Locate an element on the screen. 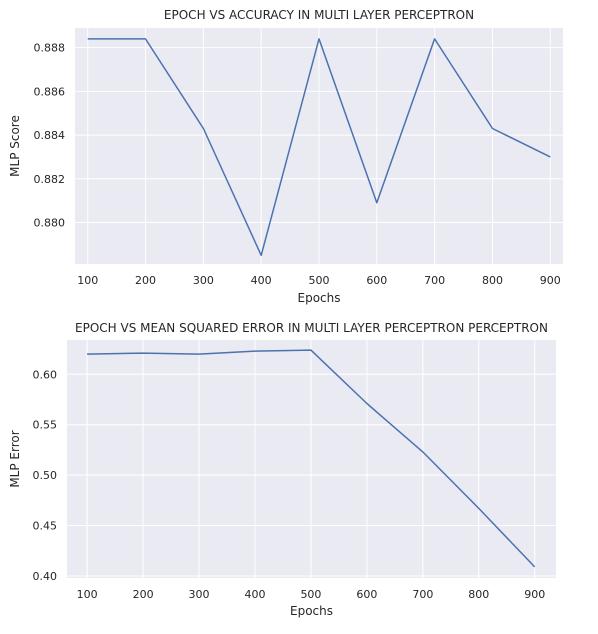 This screenshot has height=634, width=598. y-tick-label: 0.40 is located at coordinates (45, 576).